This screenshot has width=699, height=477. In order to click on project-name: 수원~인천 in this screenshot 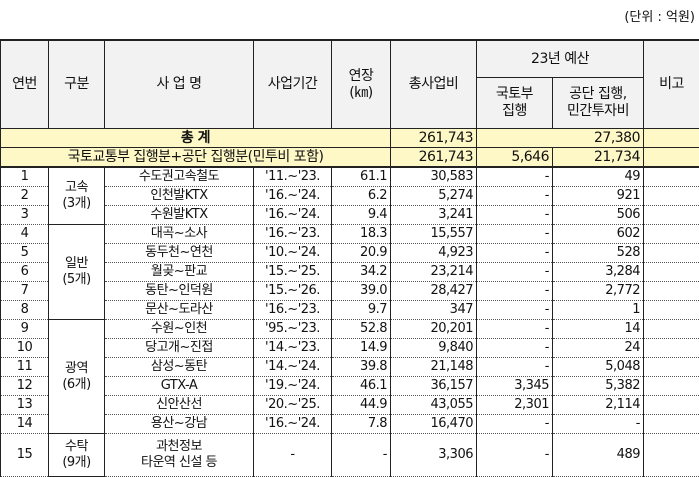, I will do `click(179, 329)`.